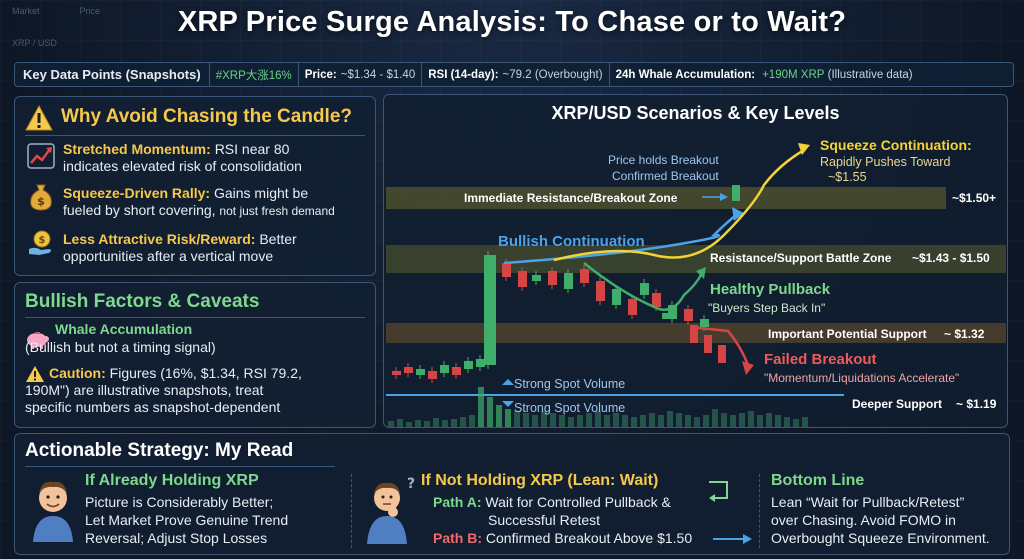 Image resolution: width=1024 pixels, height=559 pixels. Describe the element at coordinates (508, 404) in the screenshot. I see `volume-arrow-down` at that location.